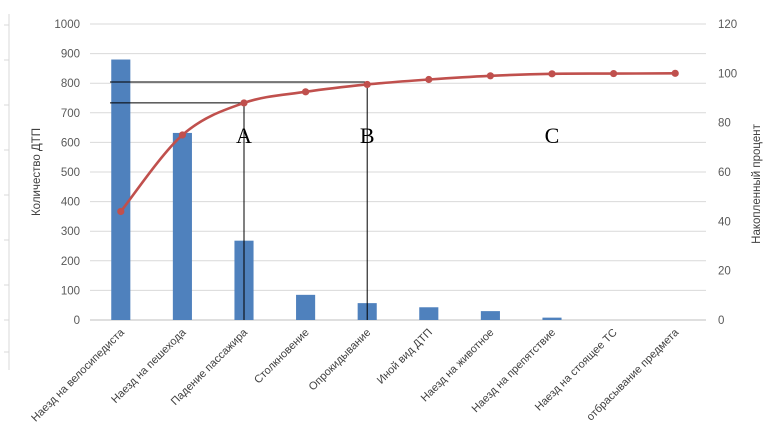  Describe the element at coordinates (367, 135) in the screenshot. I see `zone-label: B` at that location.